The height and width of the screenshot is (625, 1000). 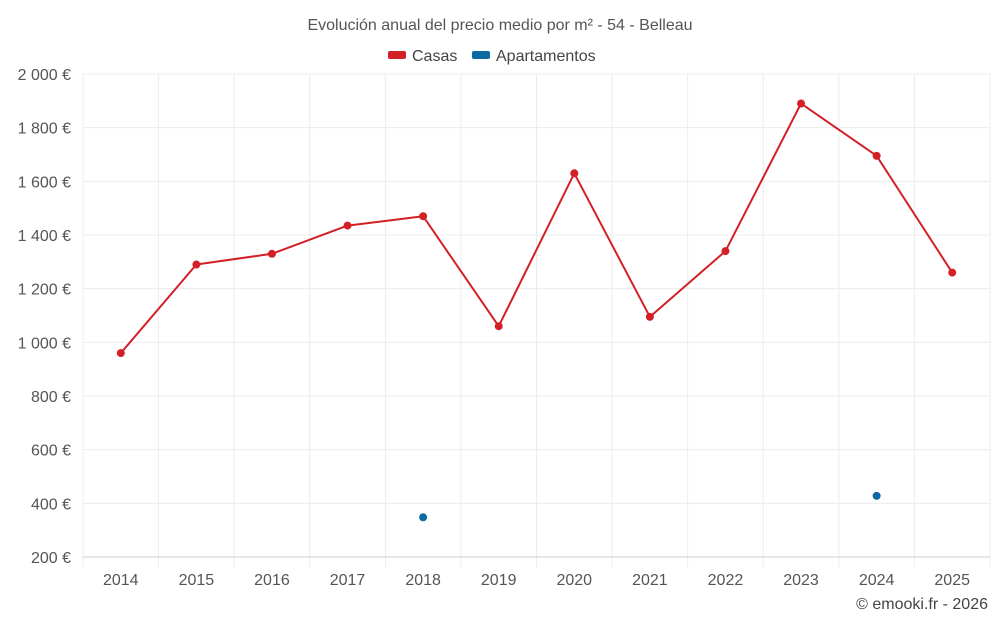 What do you see at coordinates (546, 56) in the screenshot?
I see `legend-label-apartamentos: Apartamentos` at bounding box center [546, 56].